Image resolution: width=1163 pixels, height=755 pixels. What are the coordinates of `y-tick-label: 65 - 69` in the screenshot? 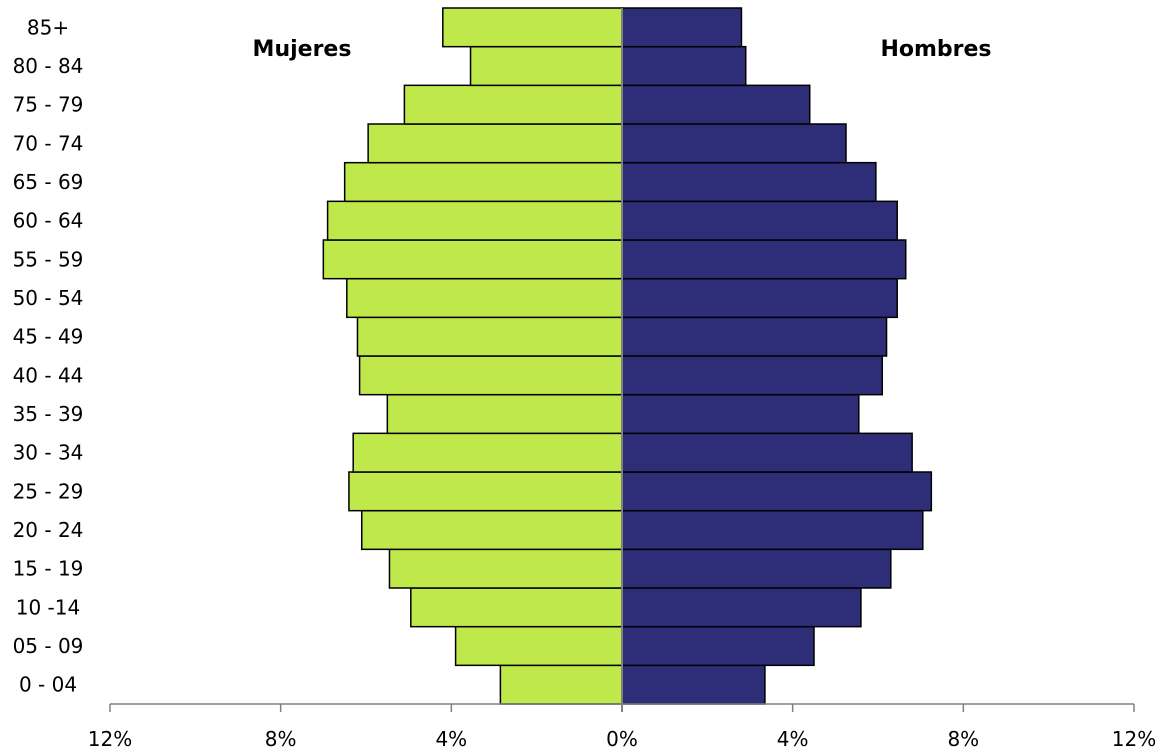 It's located at (48, 182).